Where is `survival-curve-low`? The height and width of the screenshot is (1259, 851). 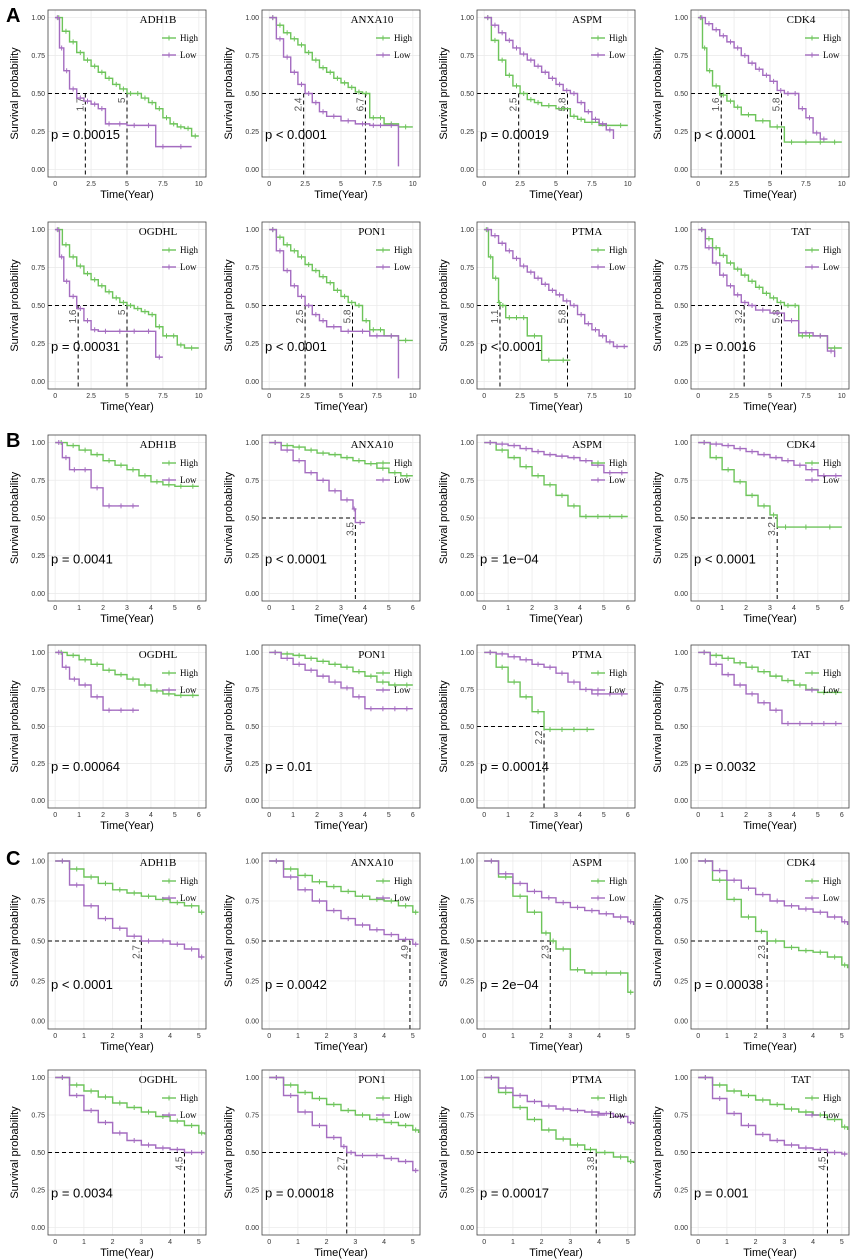 survival-curve-low is located at coordinates (549, 78).